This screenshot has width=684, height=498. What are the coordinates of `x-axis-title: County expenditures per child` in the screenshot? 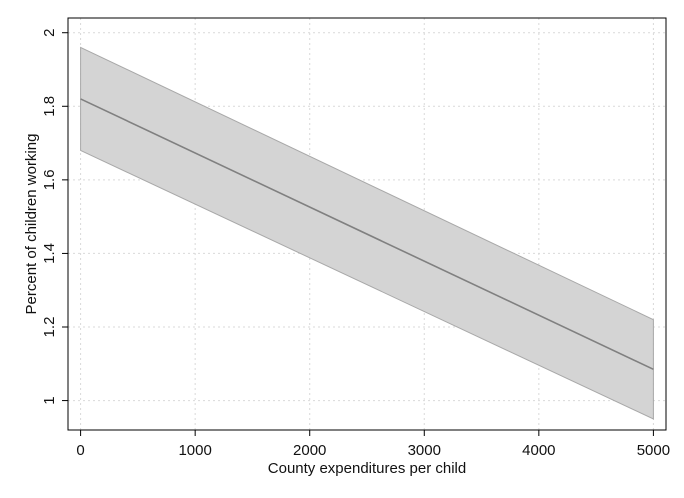 It's located at (367, 468).